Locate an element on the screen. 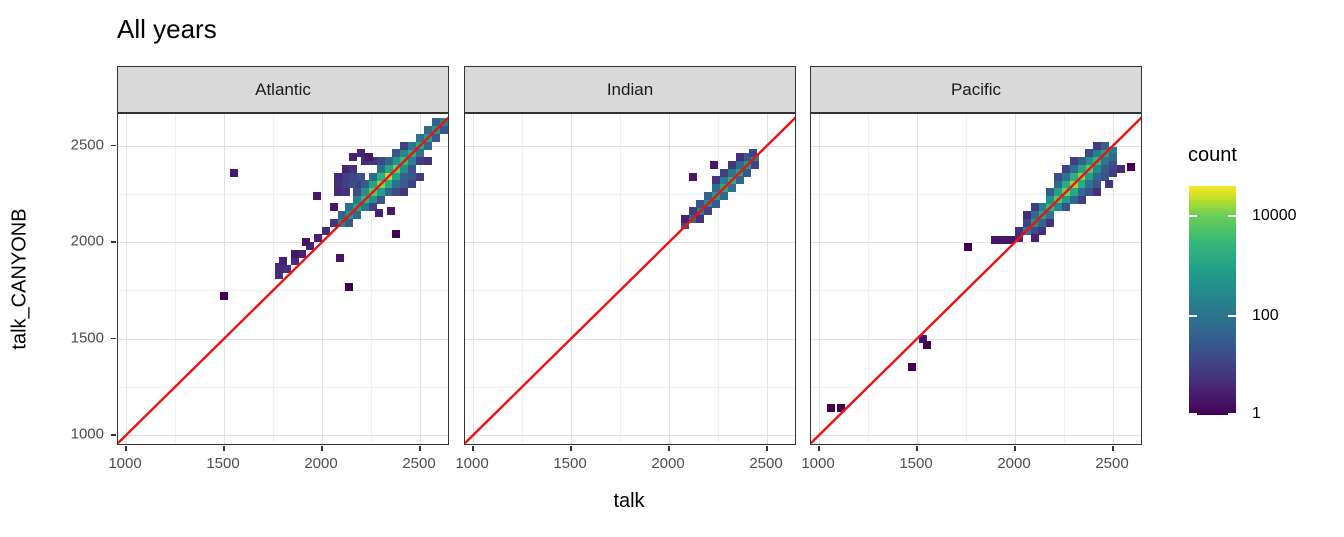 The image size is (1344, 537). y-axis: 1000 1500 2000 2500 is located at coordinates (58, 279).